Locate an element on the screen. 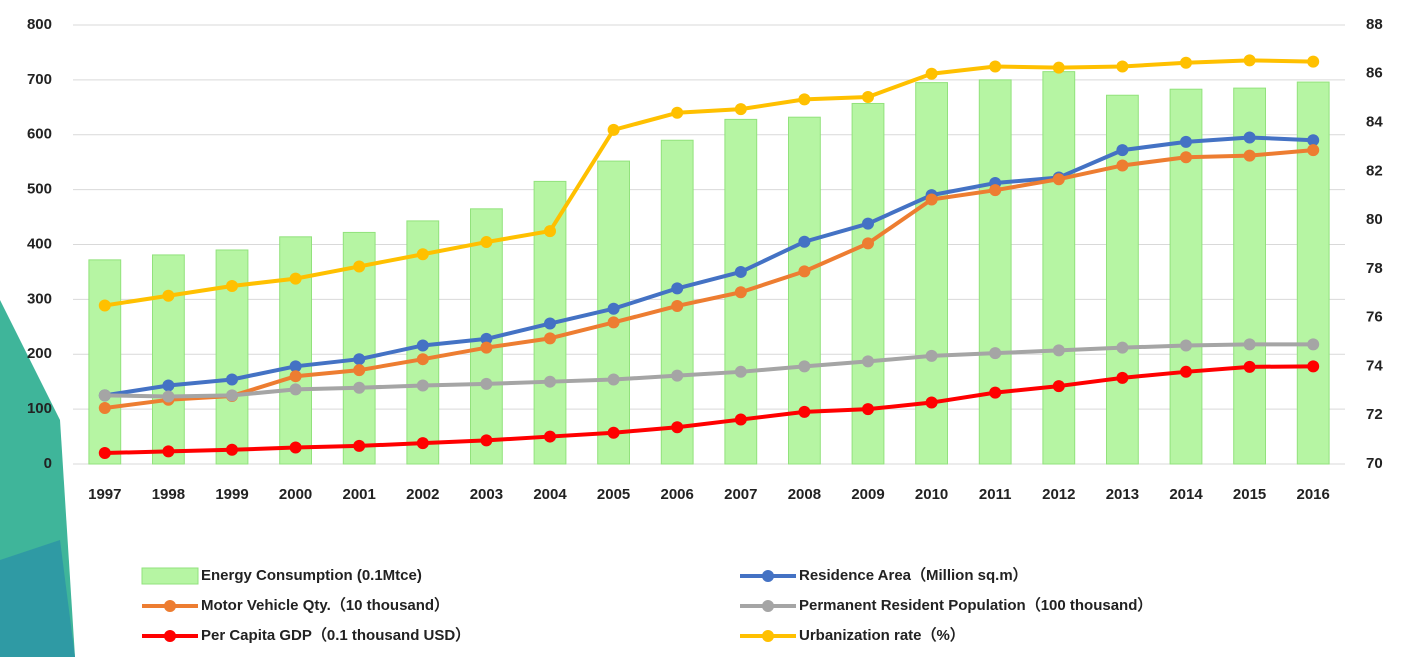 The image size is (1410, 657). x-tick-label: 2016 is located at coordinates (1313, 494).